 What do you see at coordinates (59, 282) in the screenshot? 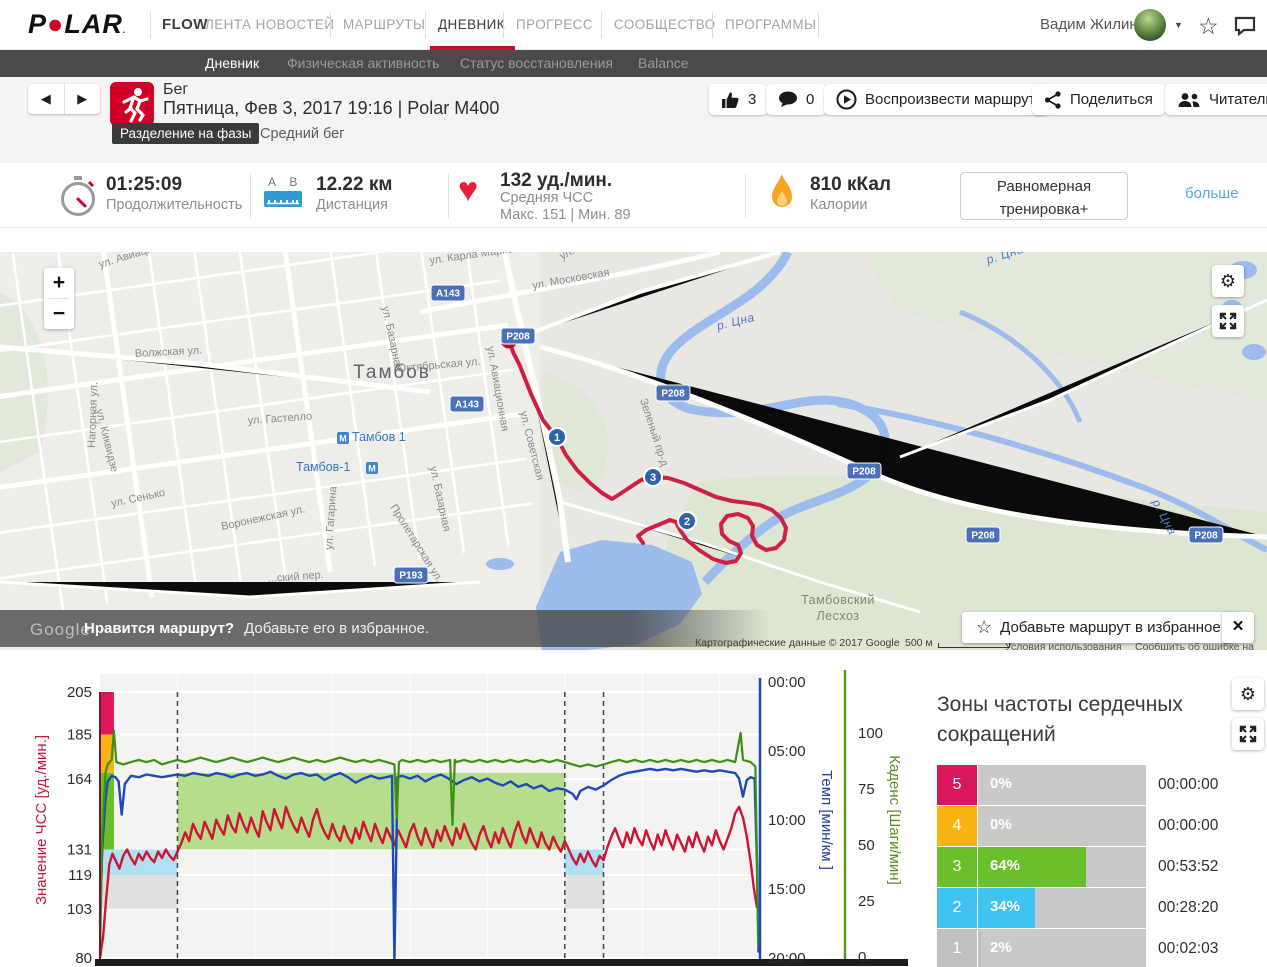
I see `zoom-in-button: +` at bounding box center [59, 282].